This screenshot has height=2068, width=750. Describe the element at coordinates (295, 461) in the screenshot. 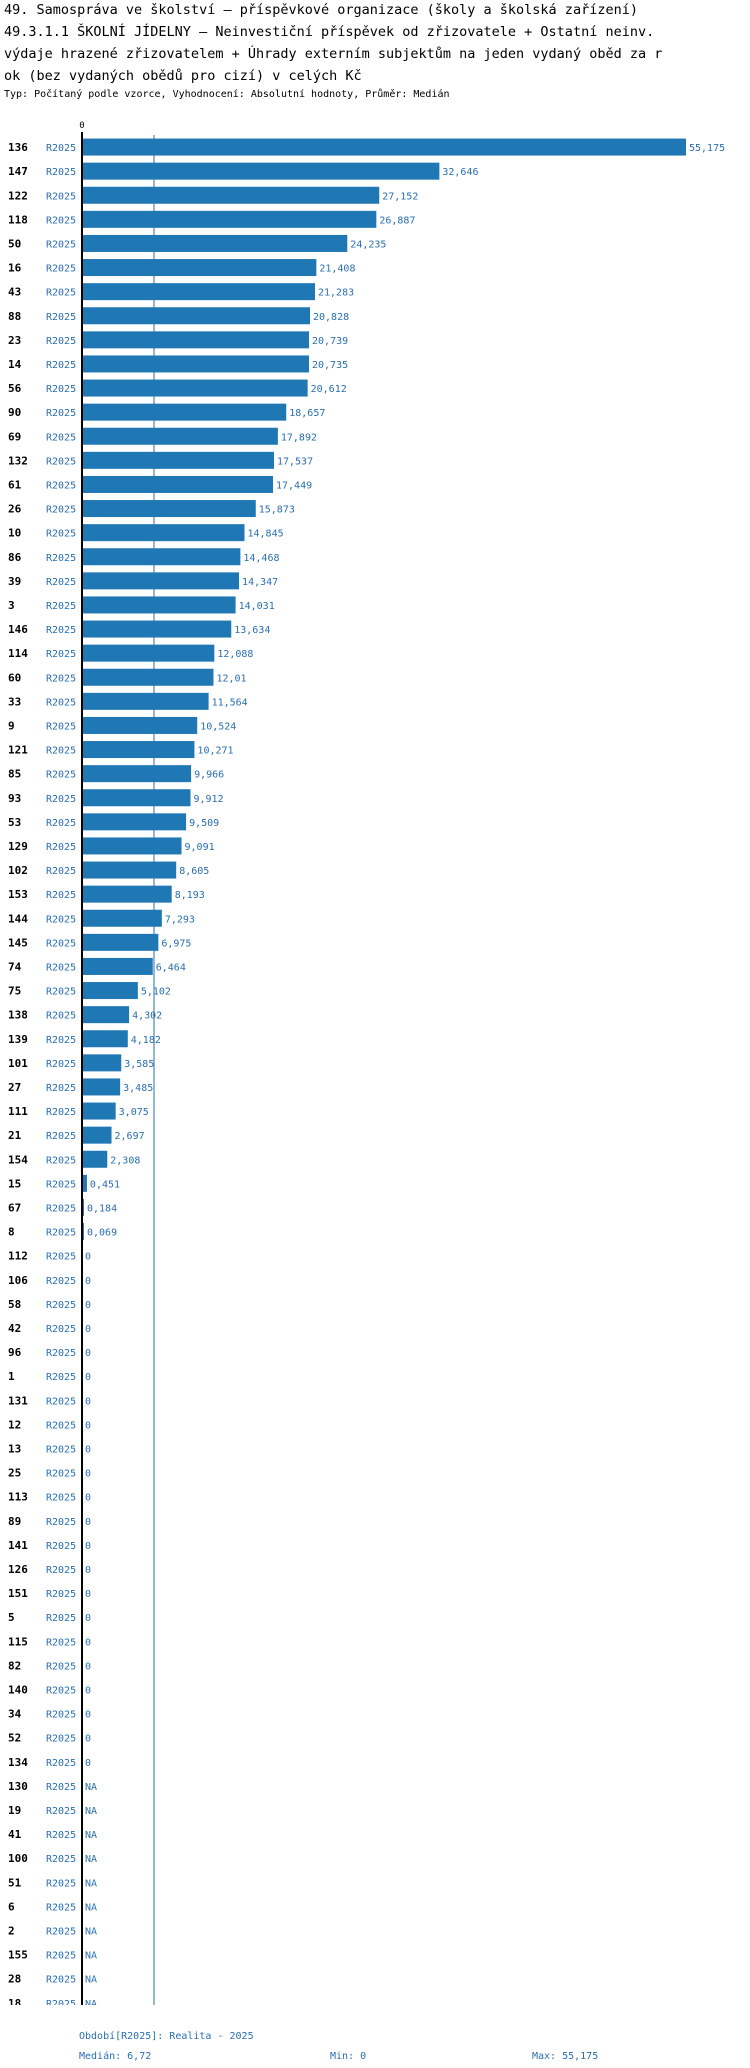

I see `bar-value-label: 17,537` at that location.